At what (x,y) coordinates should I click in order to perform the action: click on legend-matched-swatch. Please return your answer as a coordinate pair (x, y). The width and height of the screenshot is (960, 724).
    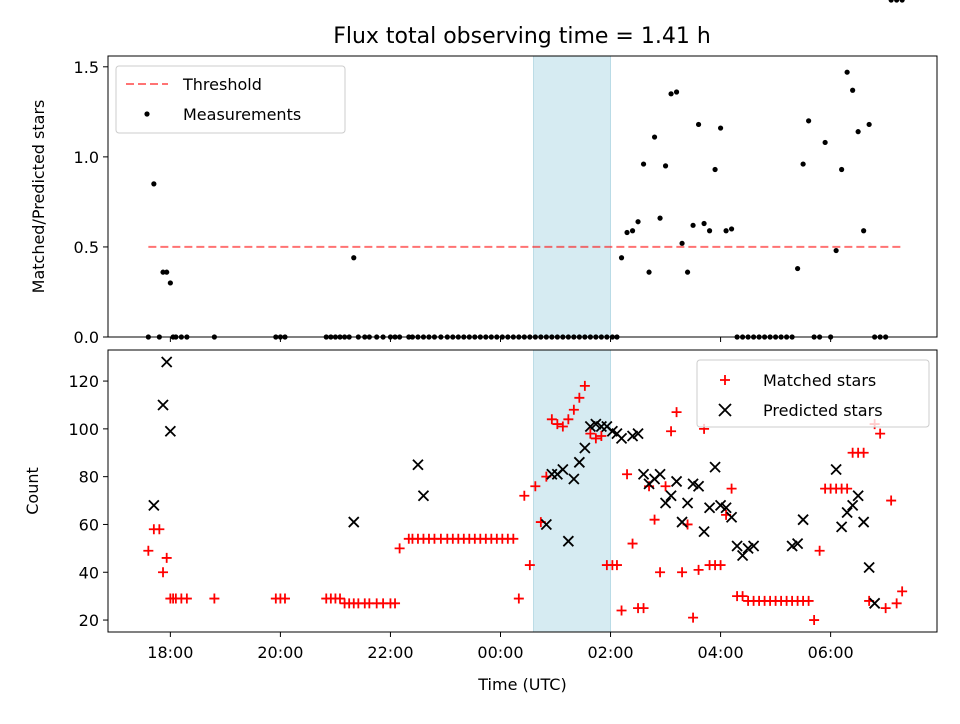
    Looking at the image, I should click on (725, 380).